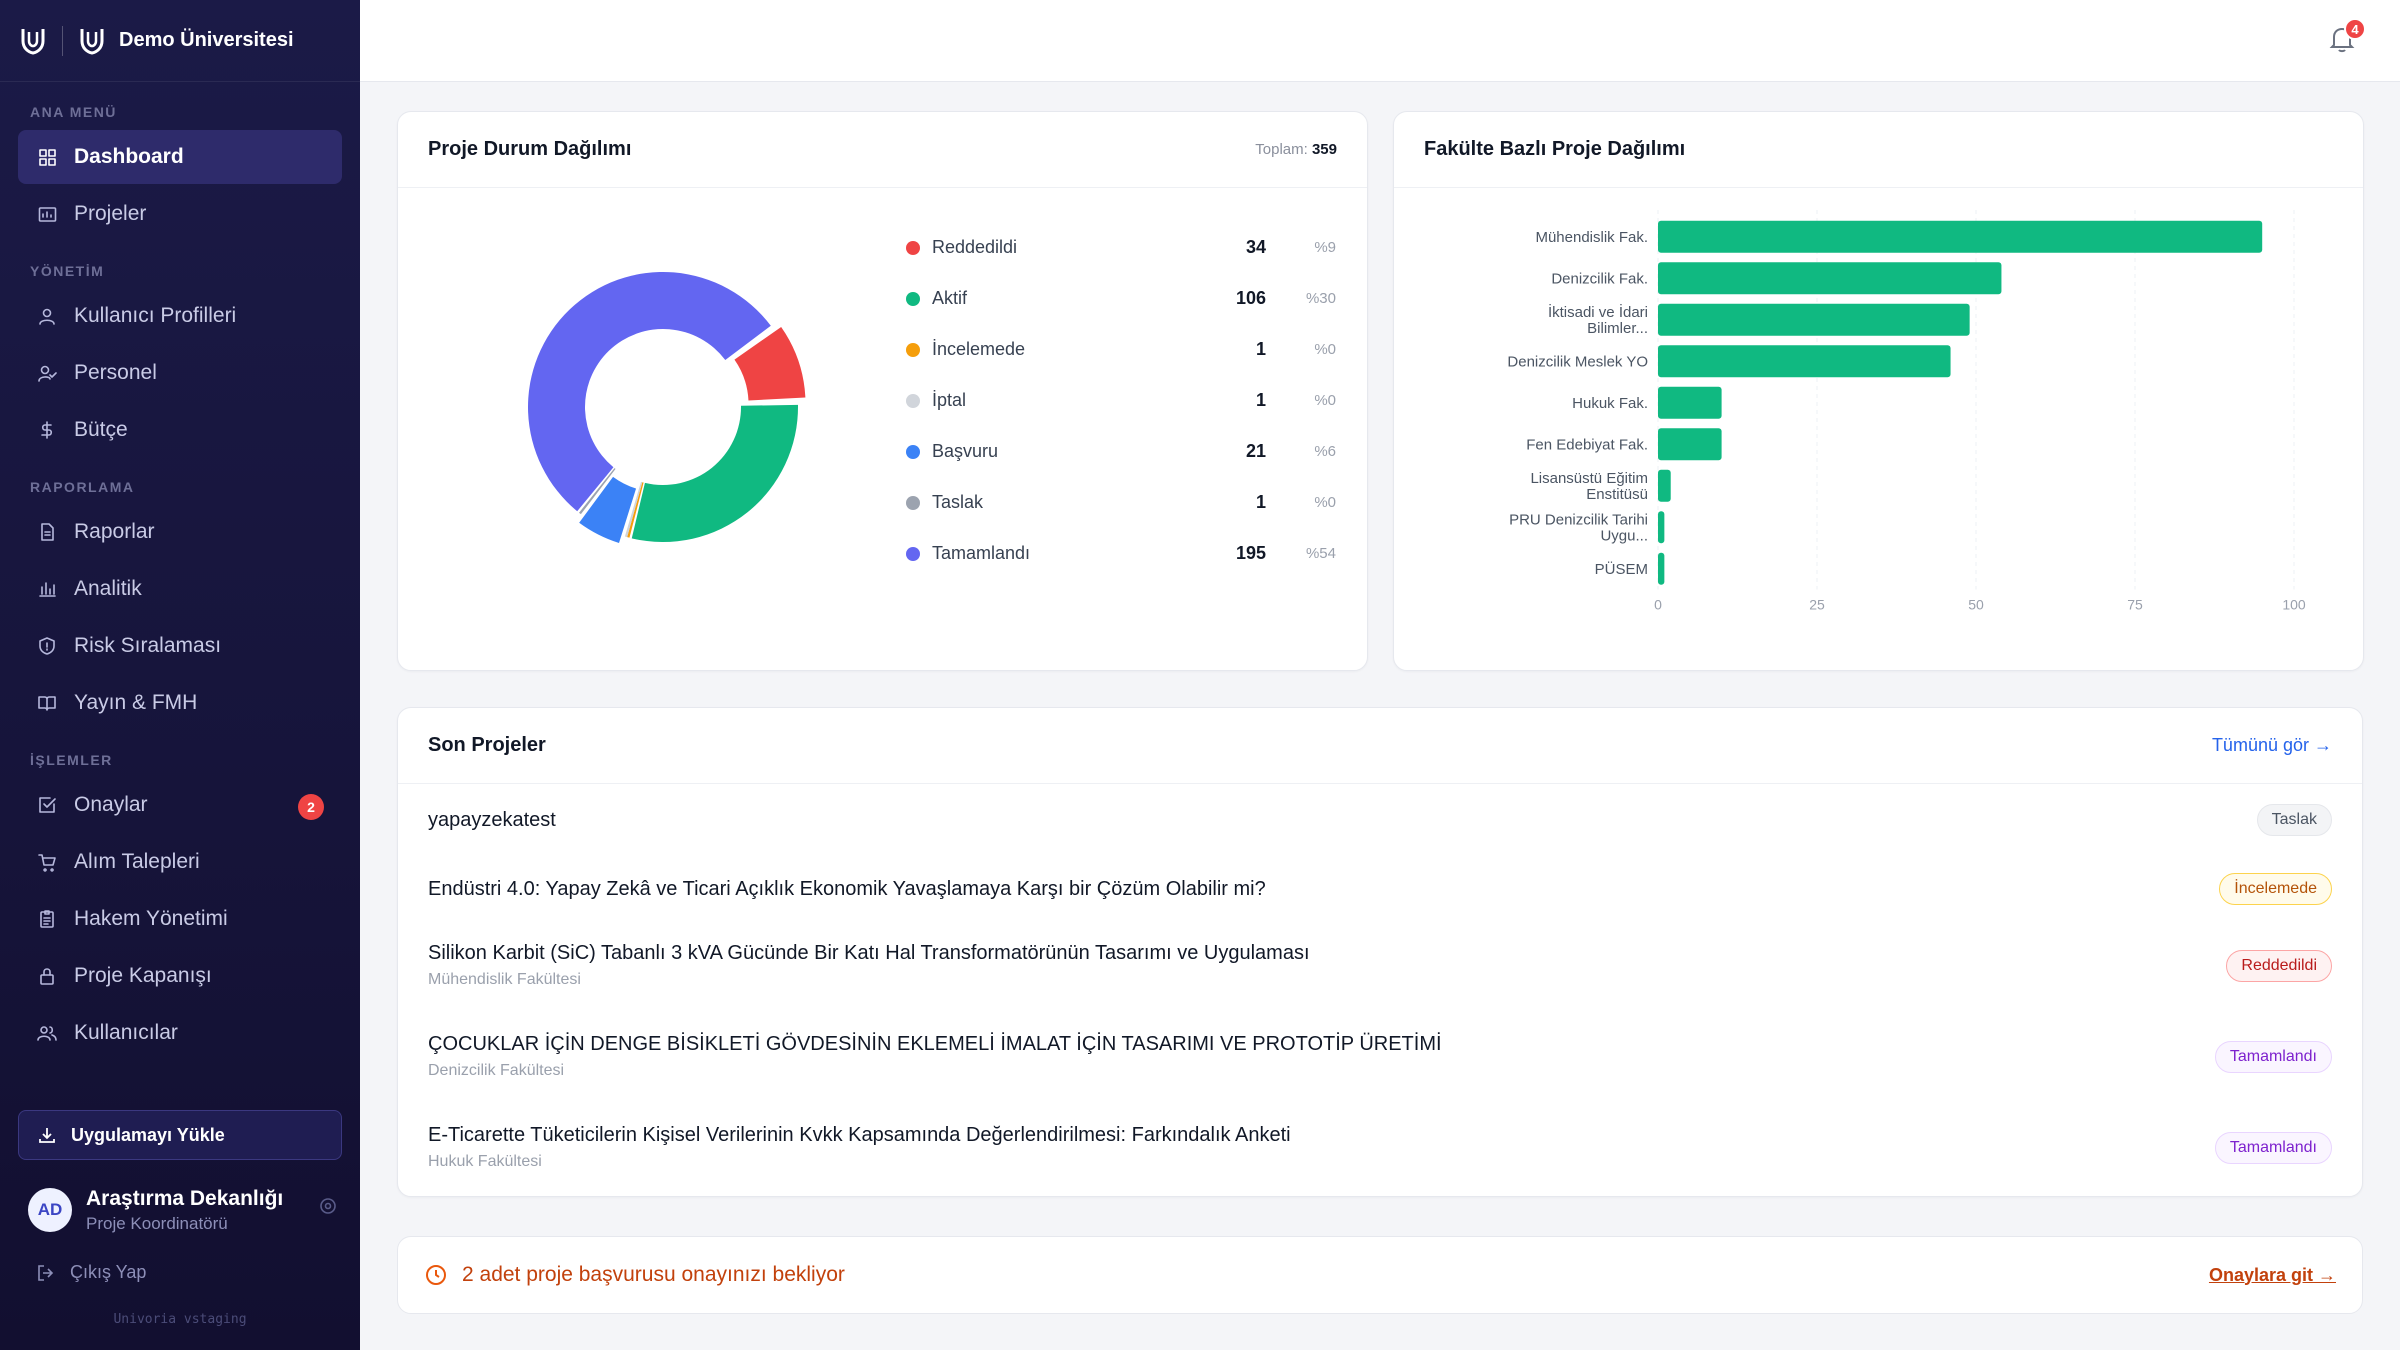 The height and width of the screenshot is (1350, 2400). I want to click on bell-icon, so click(2342, 42).